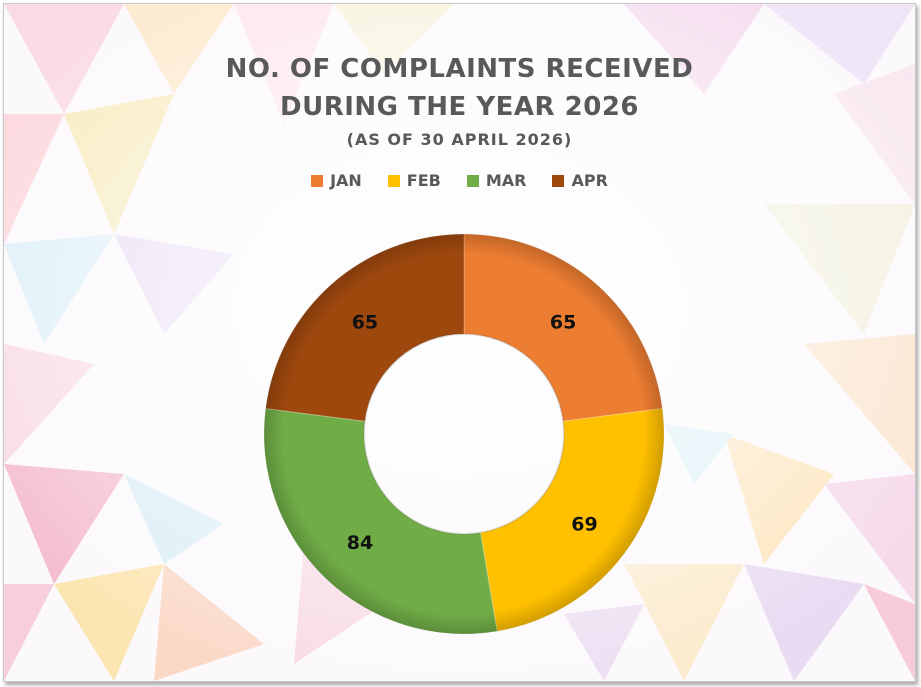 Image resolution: width=921 pixels, height=687 pixels. Describe the element at coordinates (459, 139) in the screenshot. I see `chart-subtitle: (AS OF 30 APRIL 2026)` at that location.